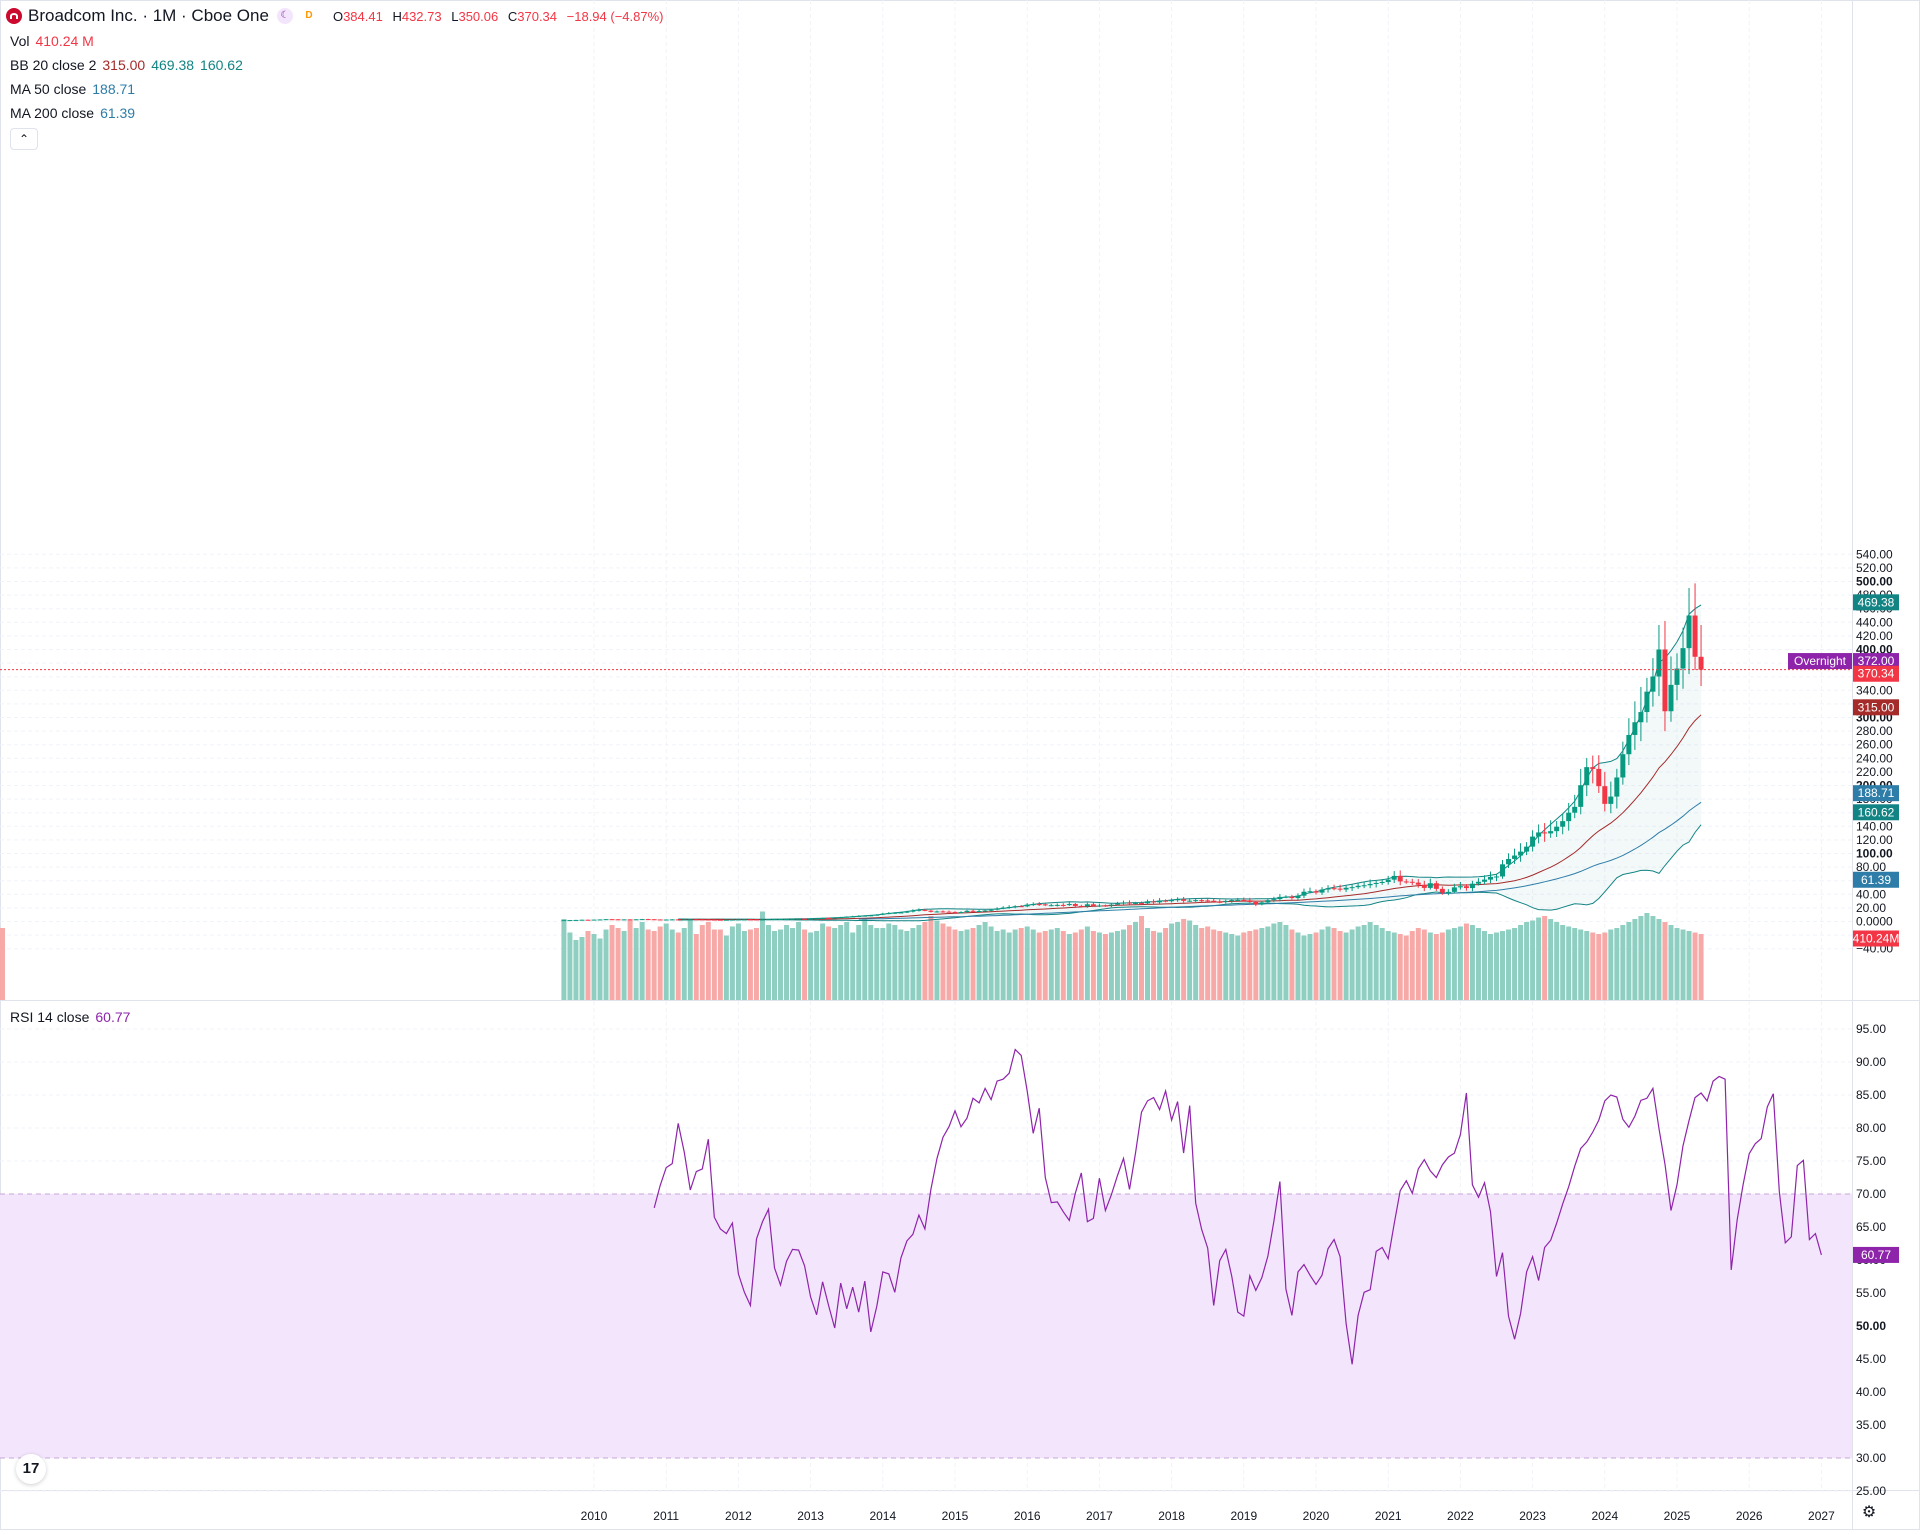 The image size is (1920, 1535). I want to click on overnight-label-bg, so click(1820, 661).